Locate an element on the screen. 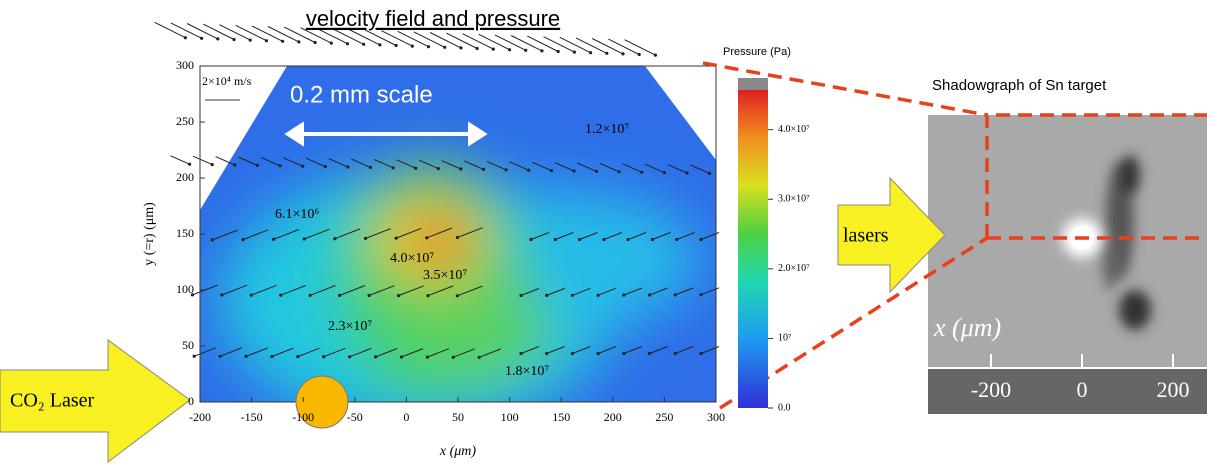  x-tick-label: 100 is located at coordinates (510, 417).